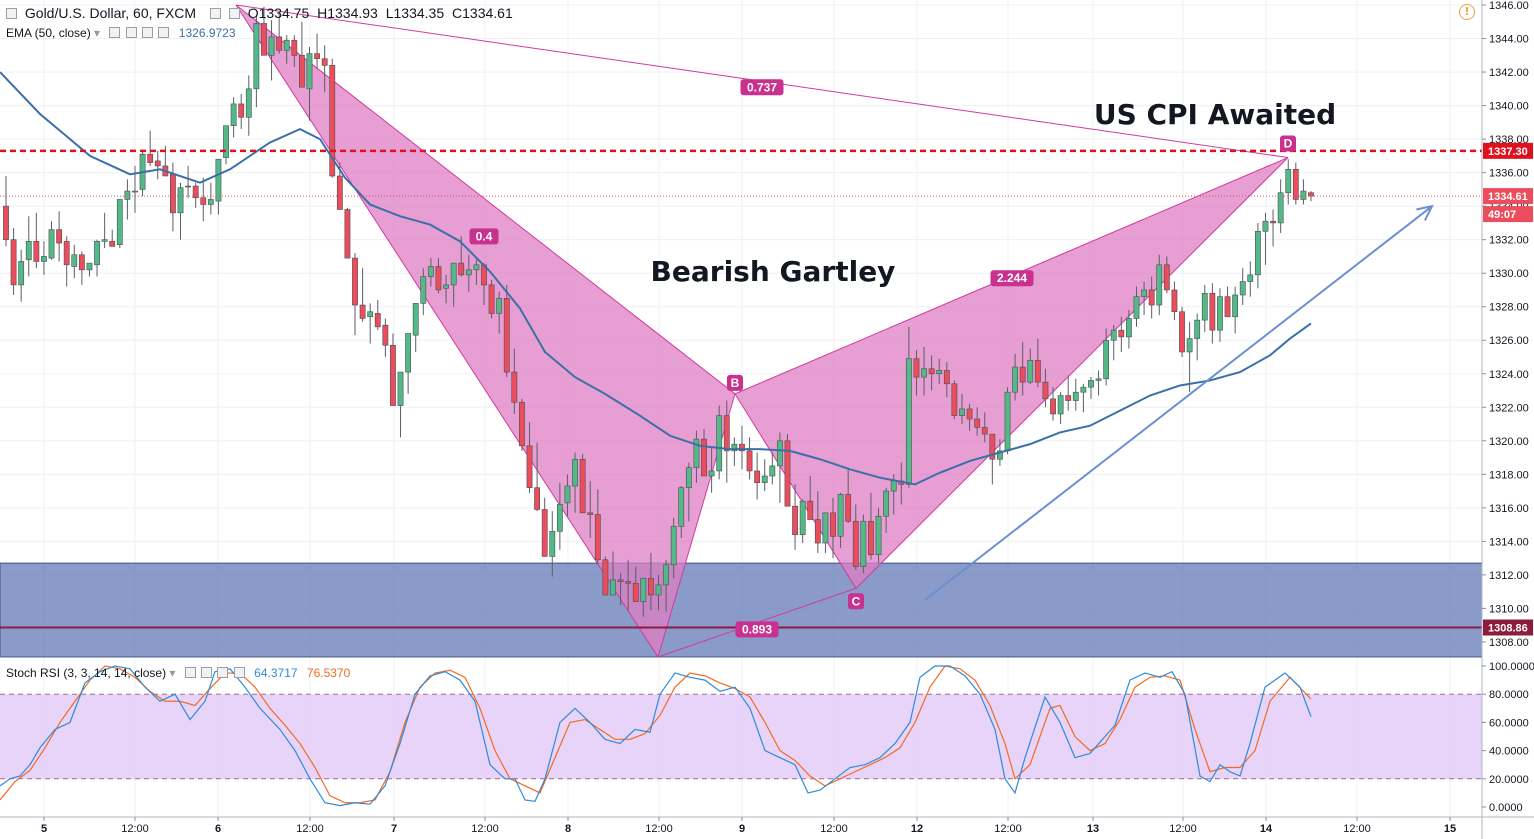 The width and height of the screenshot is (1534, 839). I want to click on y-tick-label: 1342.00, so click(1509, 73).